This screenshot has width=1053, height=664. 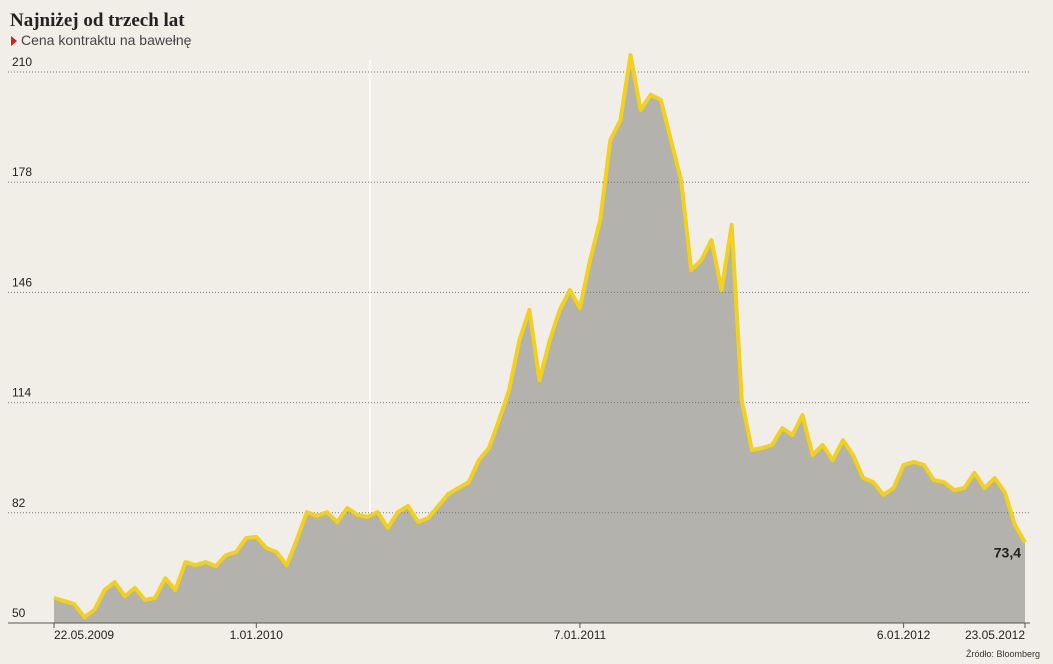 I want to click on value-label: 73,4, so click(x=1007, y=552).